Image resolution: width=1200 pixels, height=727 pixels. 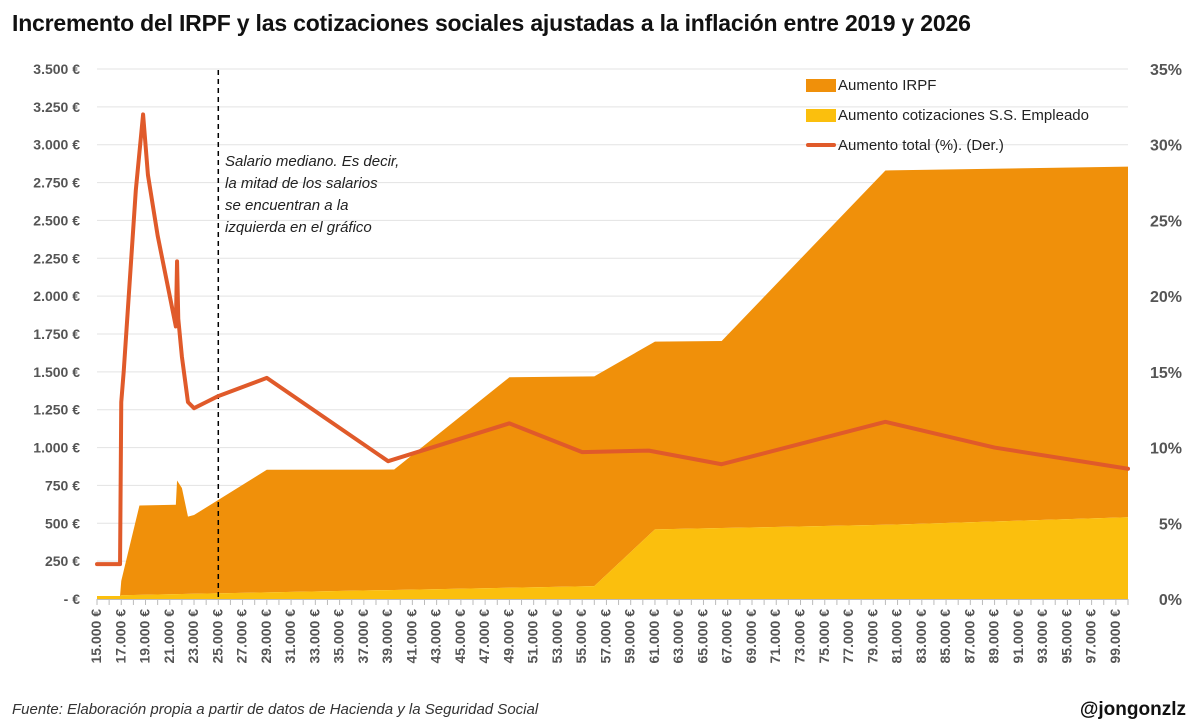 What do you see at coordinates (727, 636) in the screenshot?
I see `x-tick-label: 67.000 €` at bounding box center [727, 636].